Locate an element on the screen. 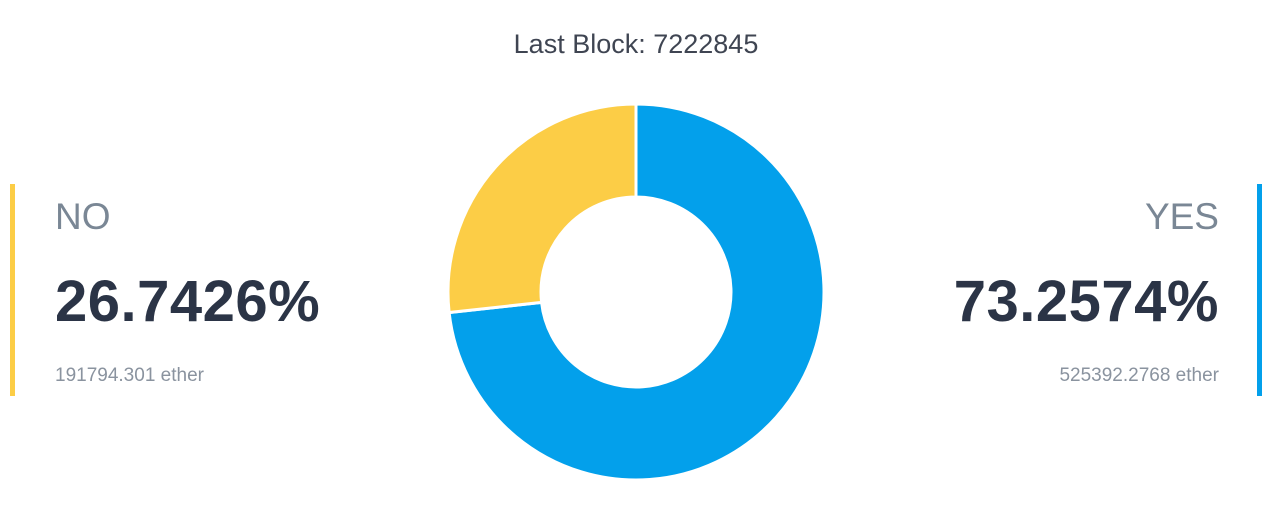  donut-slice-no is located at coordinates (542, 208).